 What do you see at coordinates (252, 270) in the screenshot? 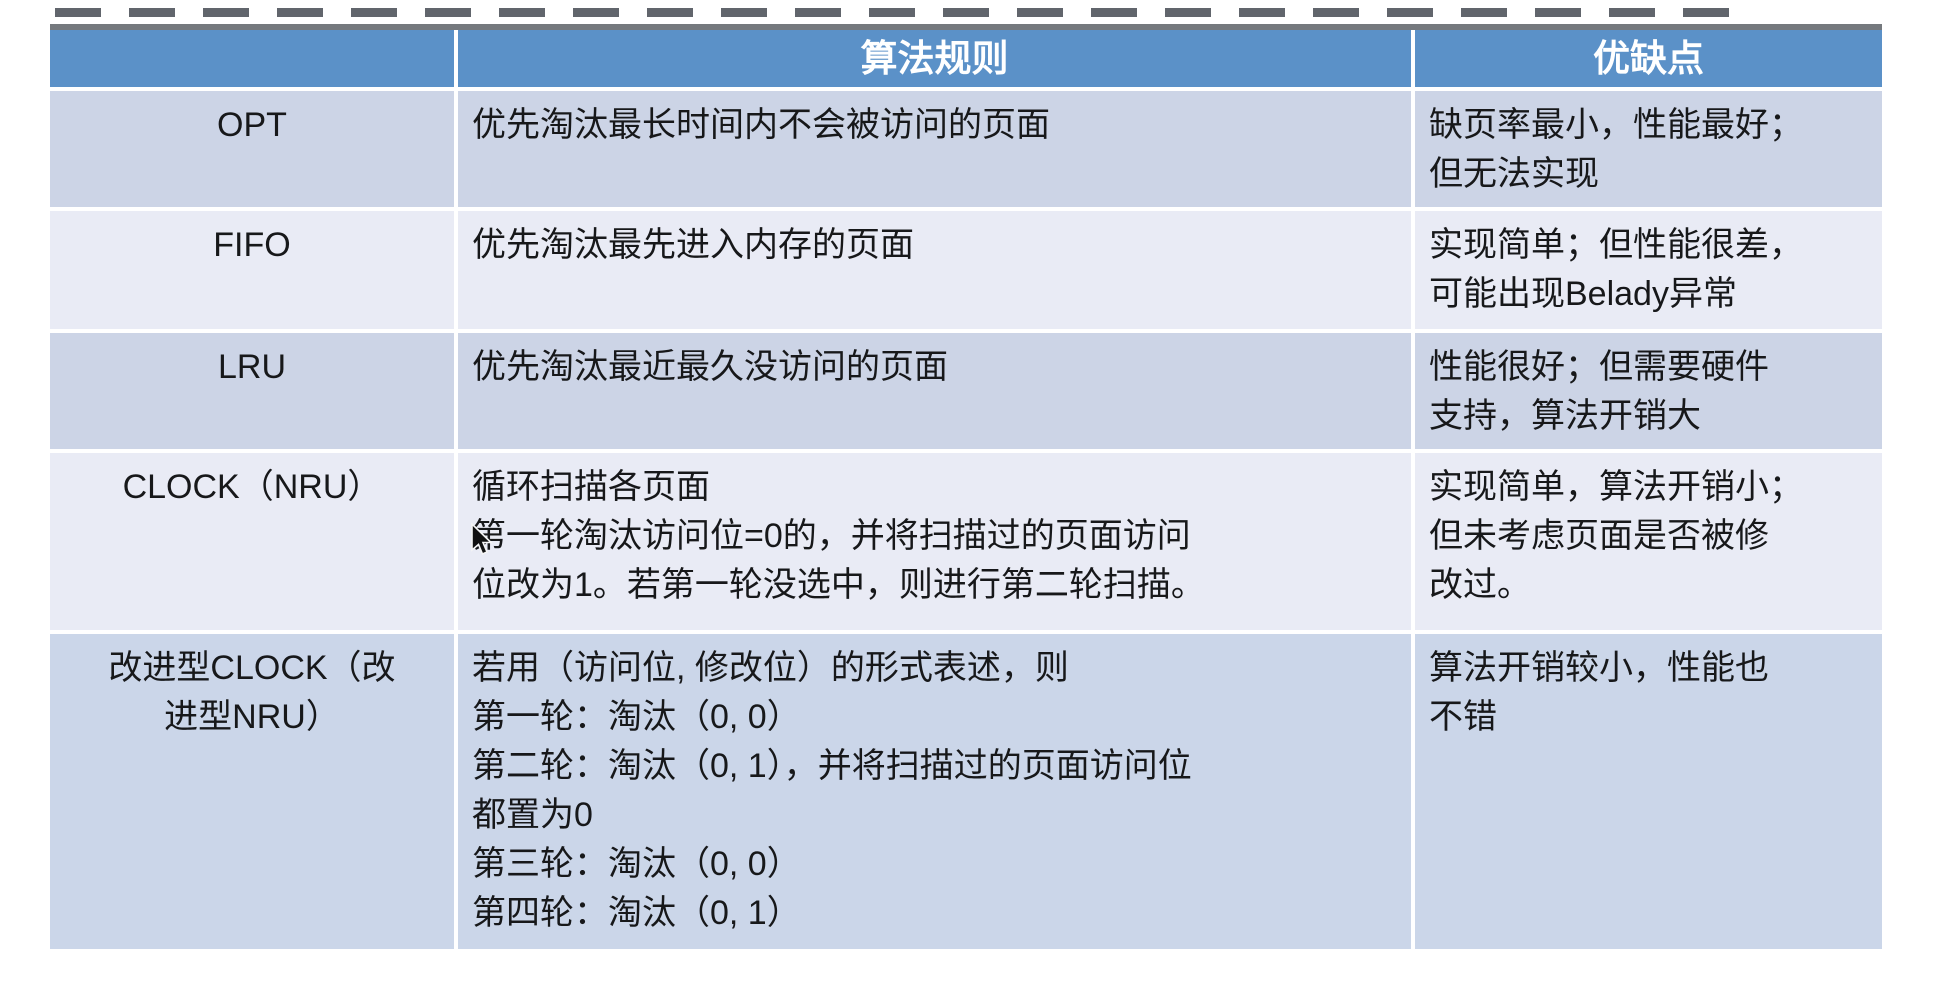
I see `algorithm-name-cell: FIFO` at bounding box center [252, 270].